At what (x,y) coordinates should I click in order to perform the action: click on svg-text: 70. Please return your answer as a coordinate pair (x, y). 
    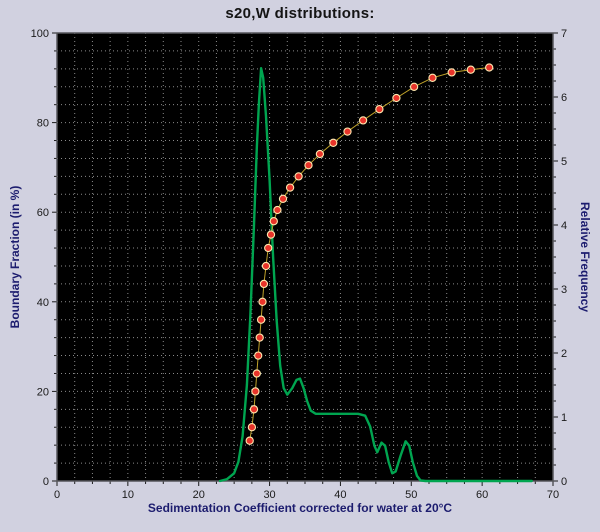
    Looking at the image, I should click on (553, 495).